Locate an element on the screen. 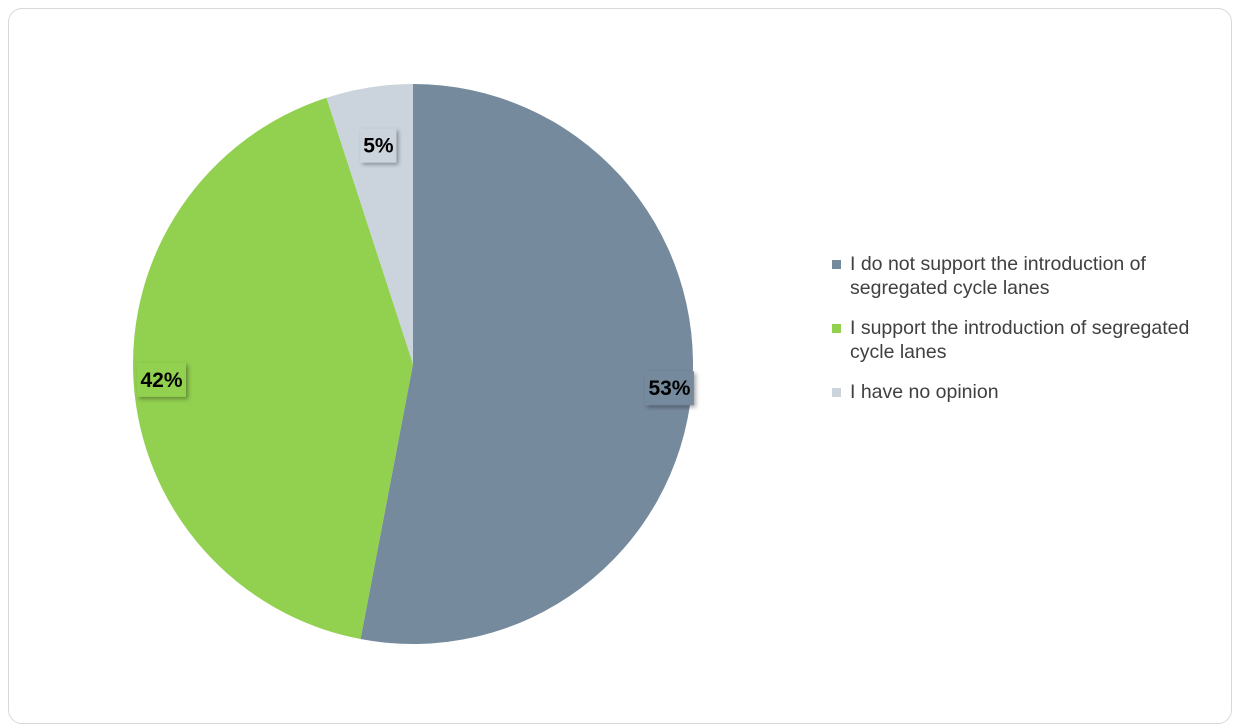 The image size is (1235, 725). data-label-do-not-support: 53% is located at coordinates (669, 388).